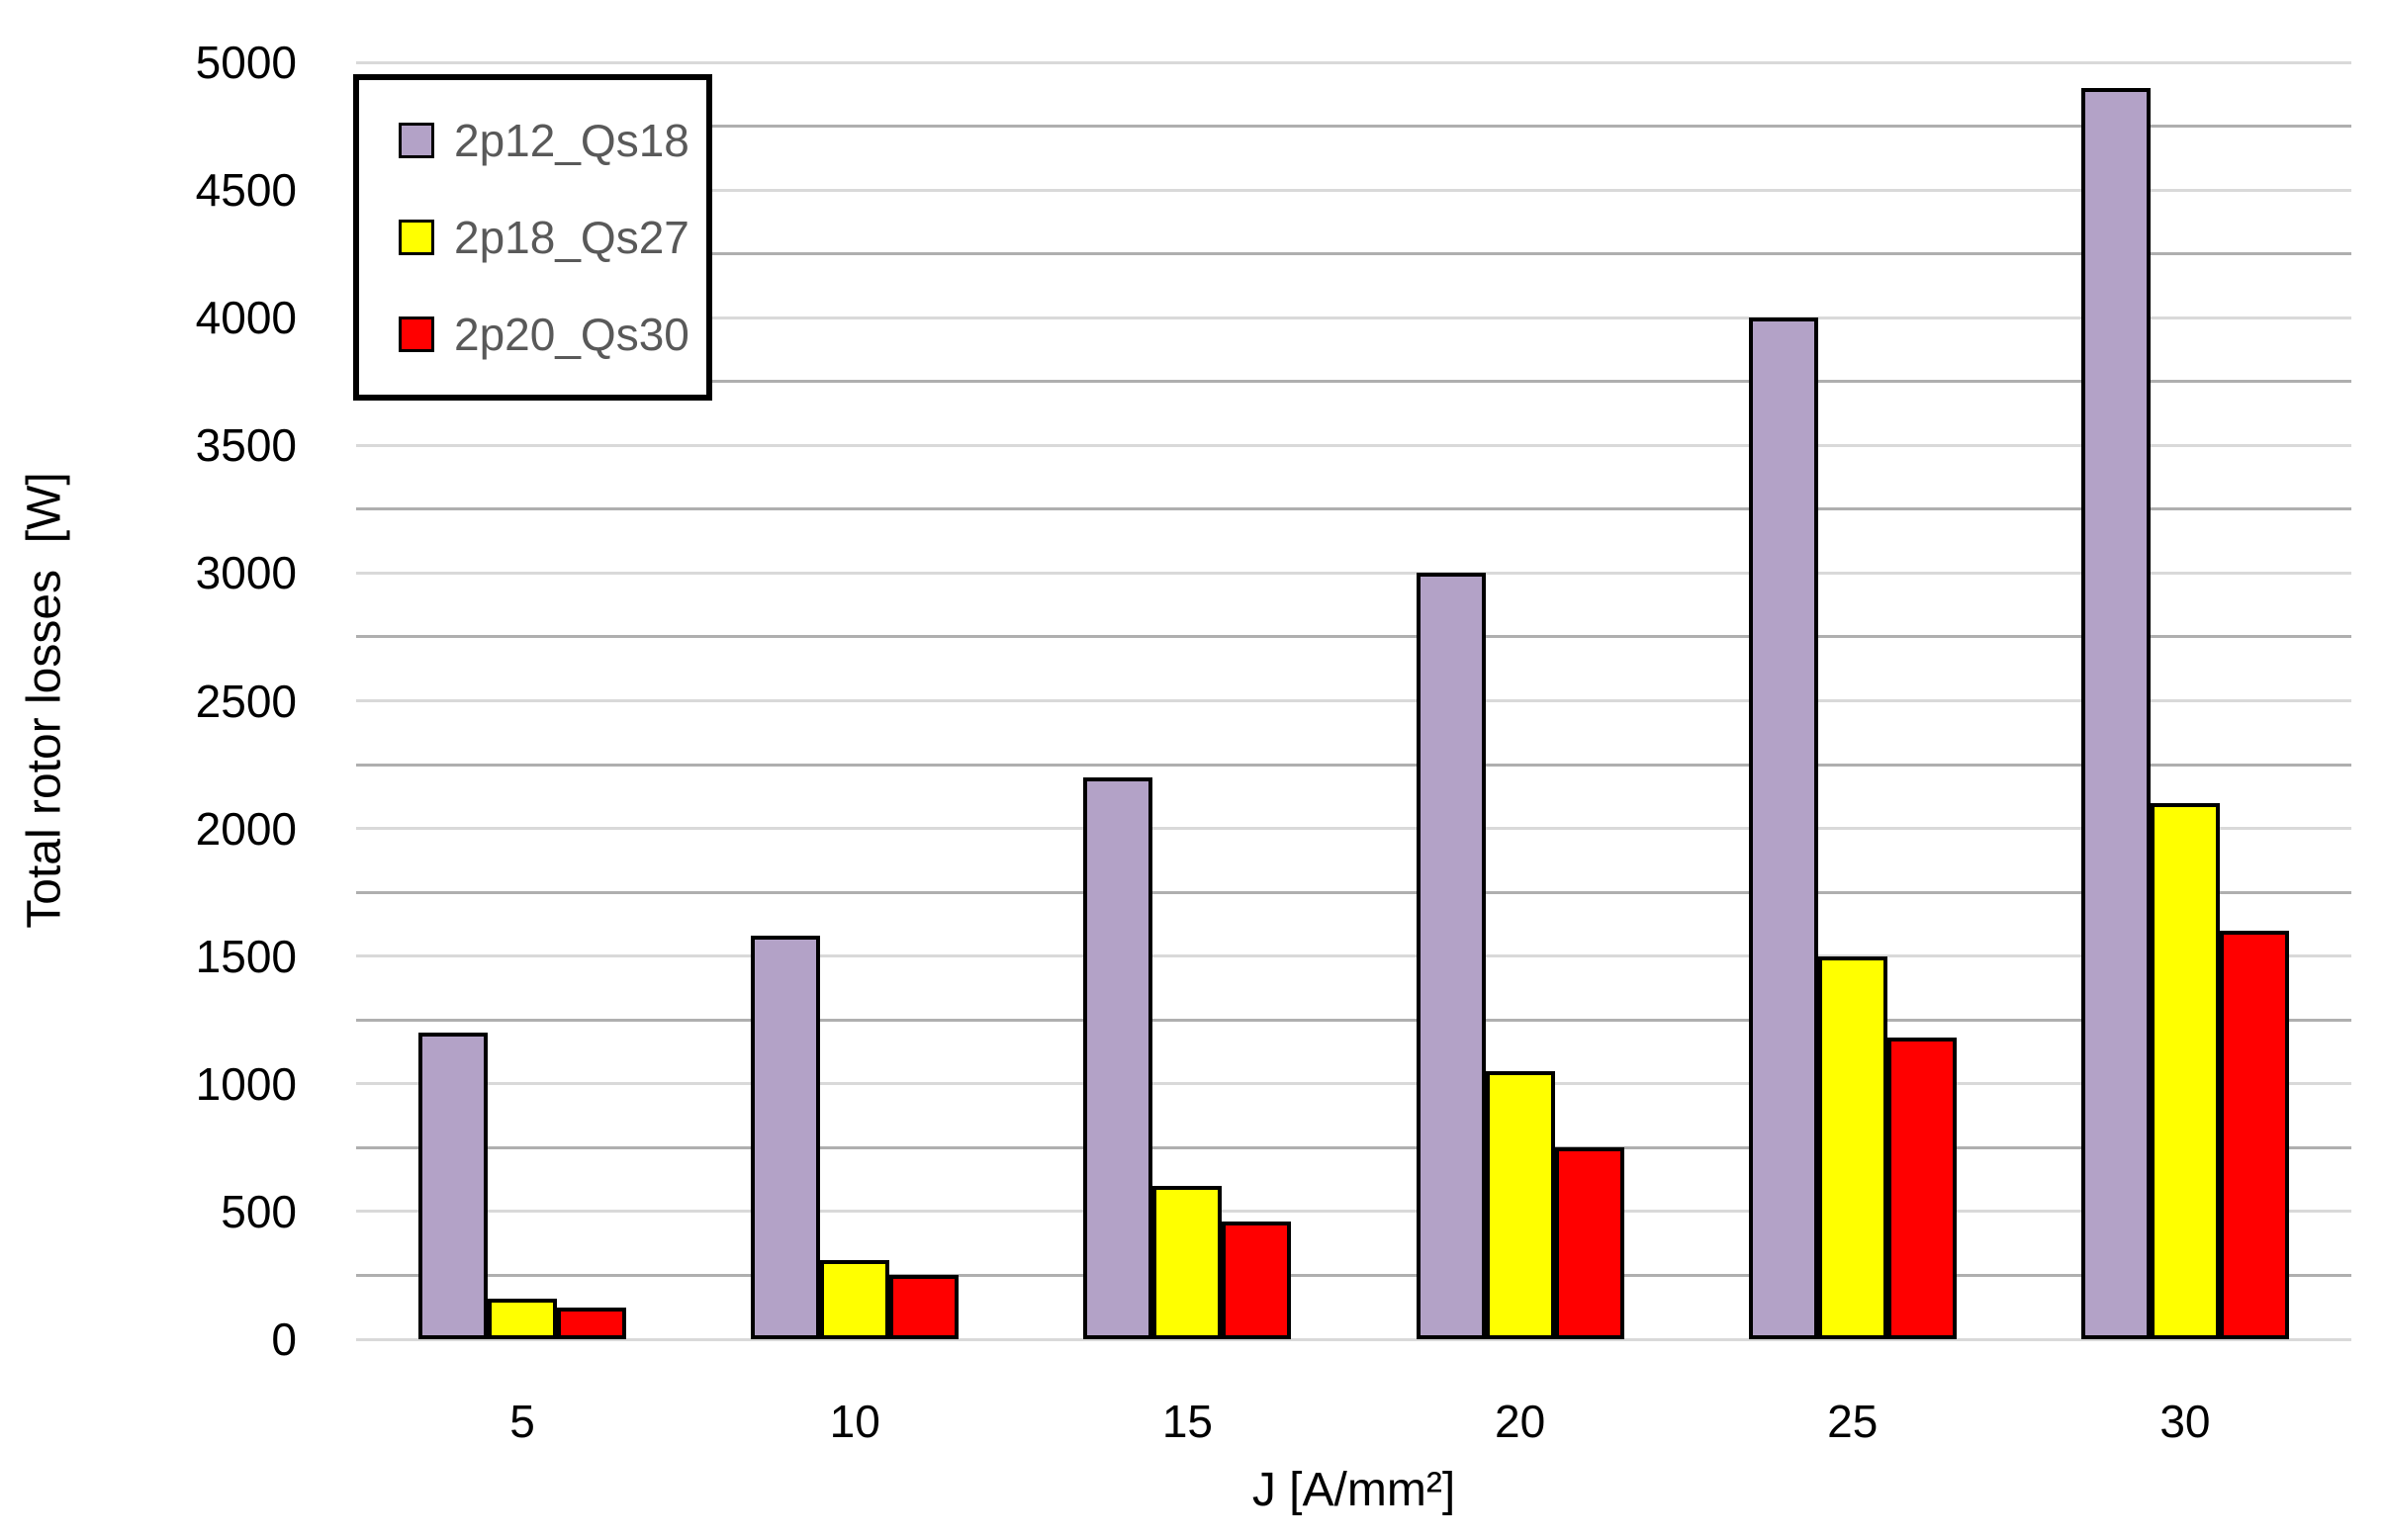  What do you see at coordinates (246, 62) in the screenshot?
I see `y-tick-label-5000: 5000` at bounding box center [246, 62].